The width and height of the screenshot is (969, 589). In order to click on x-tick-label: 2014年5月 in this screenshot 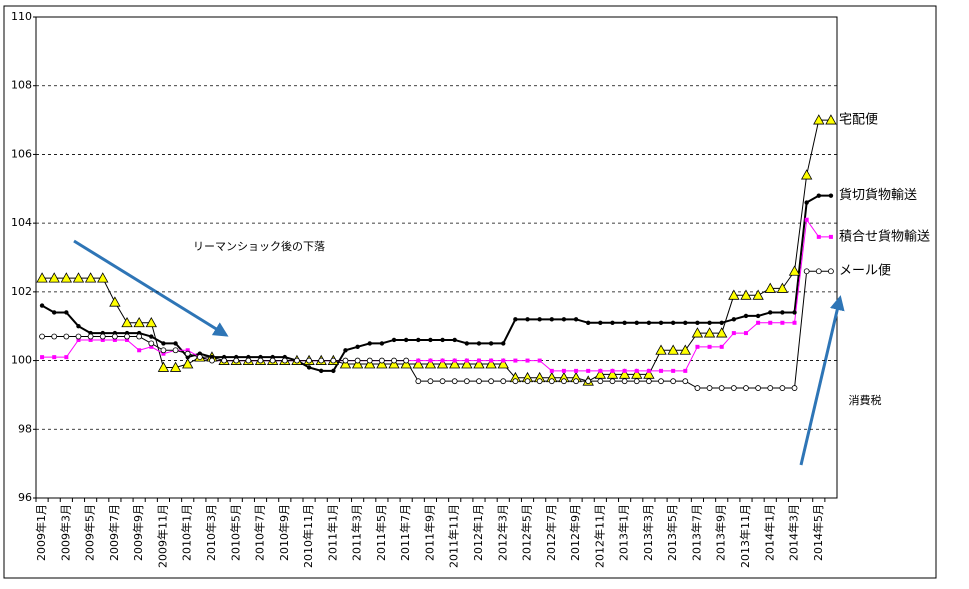, I will do `click(818, 532)`.